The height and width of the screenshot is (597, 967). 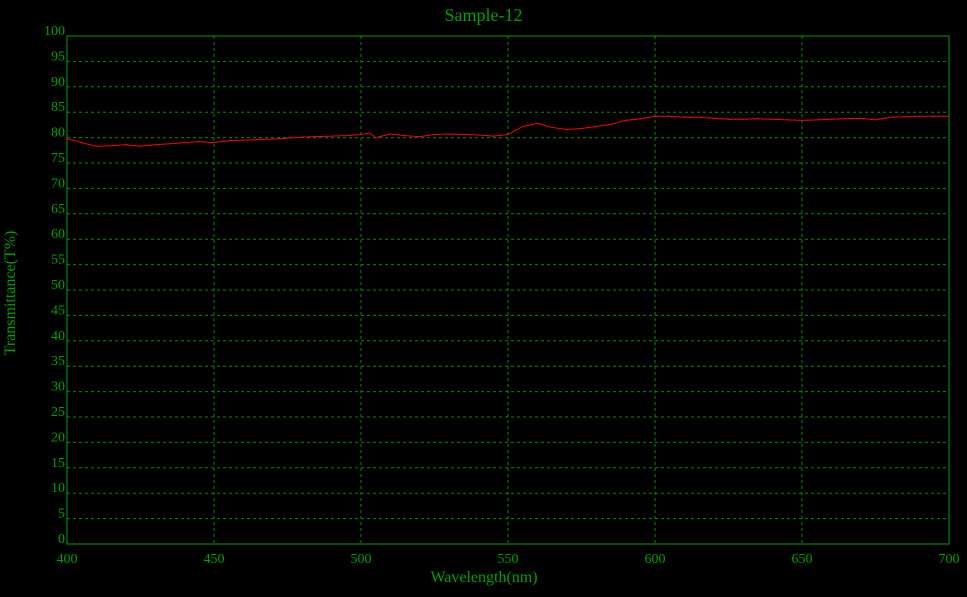 I want to click on x-tick-label: 500, so click(x=361, y=559).